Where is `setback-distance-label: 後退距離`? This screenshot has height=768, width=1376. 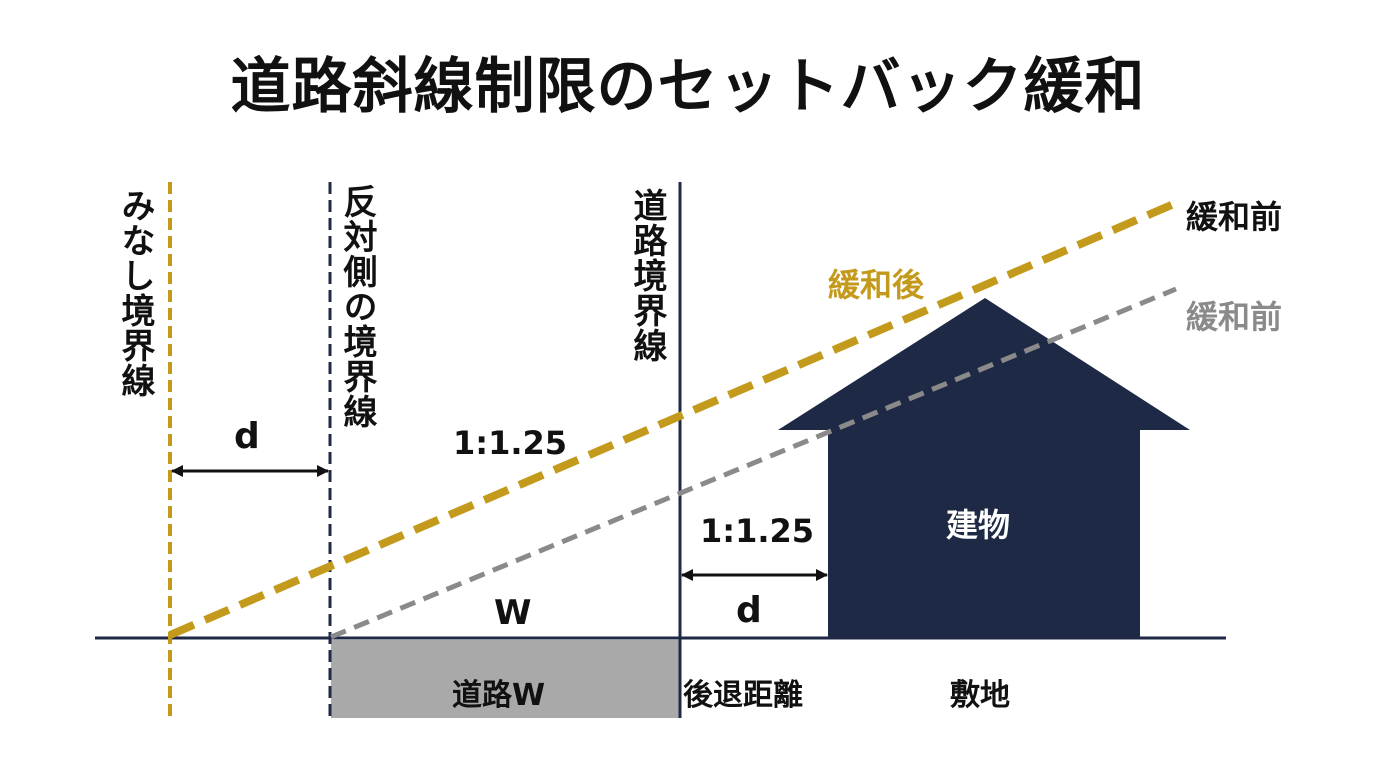 setback-distance-label: 後退距離 is located at coordinates (743, 695).